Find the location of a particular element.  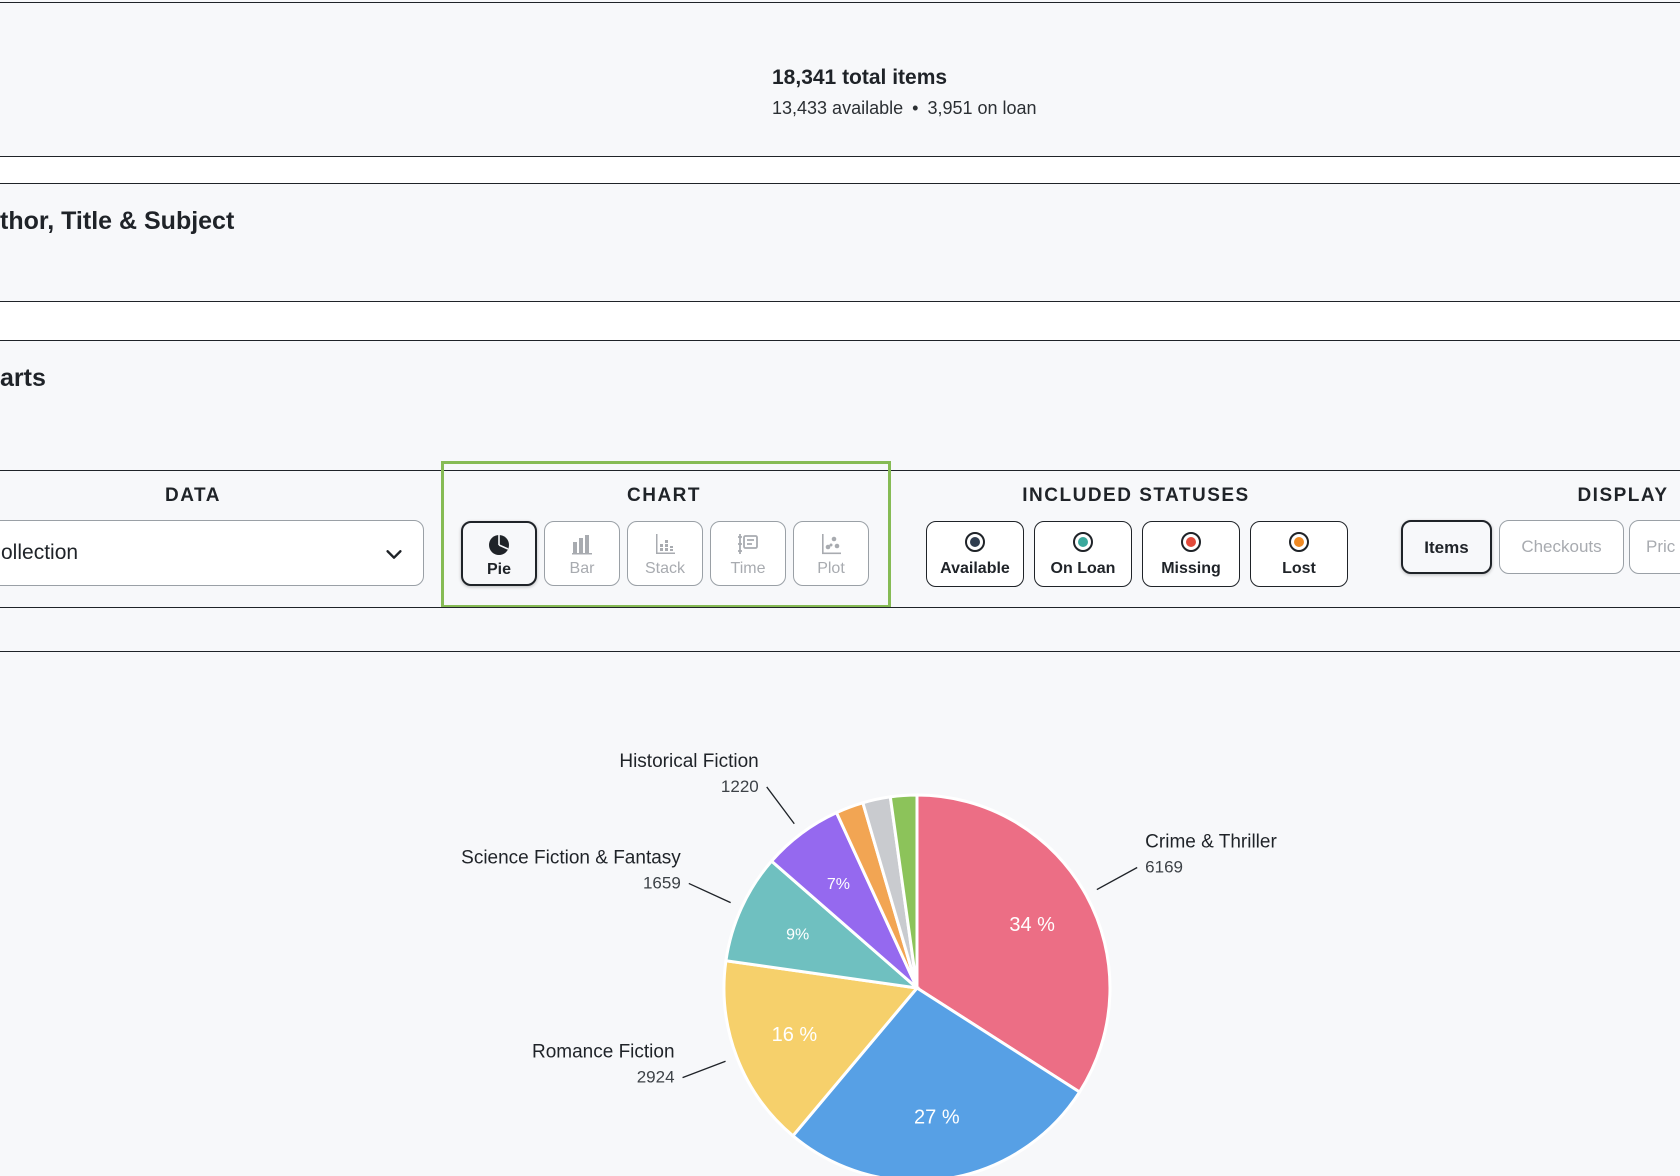

display-price-button: Pric is located at coordinates (1654, 547).